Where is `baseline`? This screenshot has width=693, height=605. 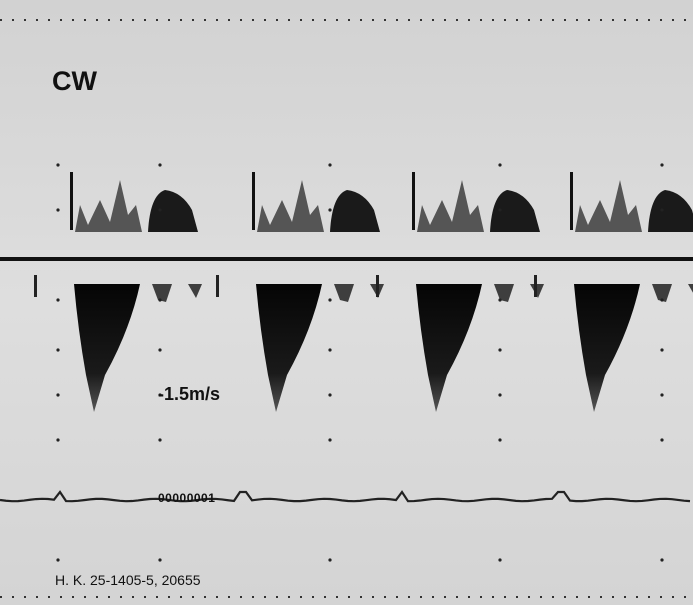 baseline is located at coordinates (346, 259).